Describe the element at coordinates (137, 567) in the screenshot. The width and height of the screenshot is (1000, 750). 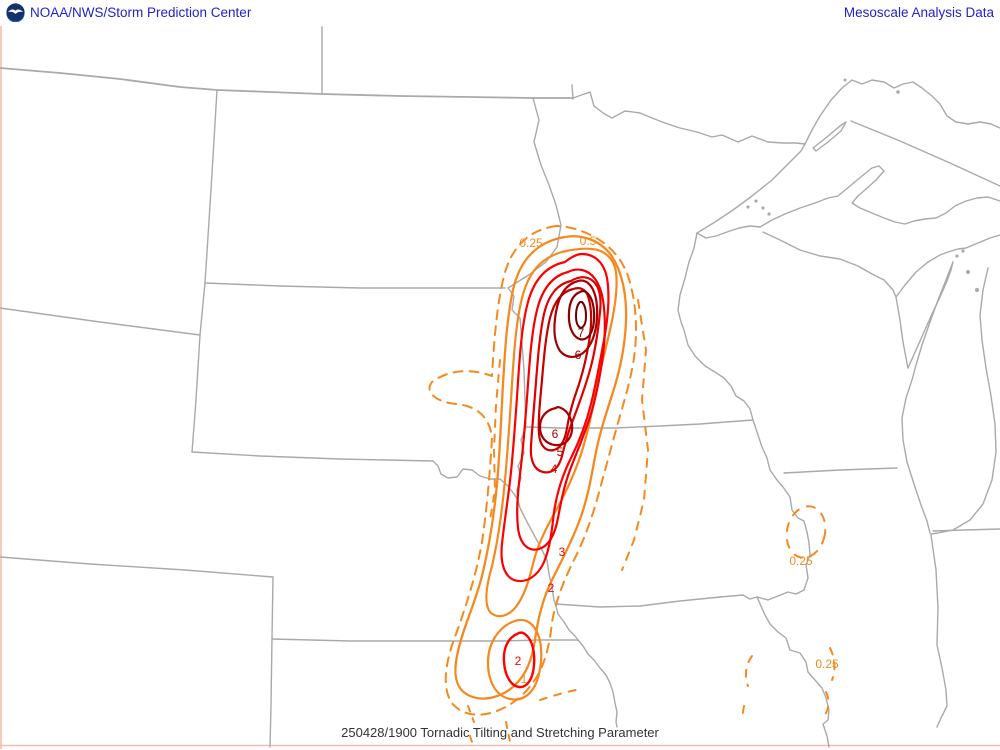
I see `border-41n` at that location.